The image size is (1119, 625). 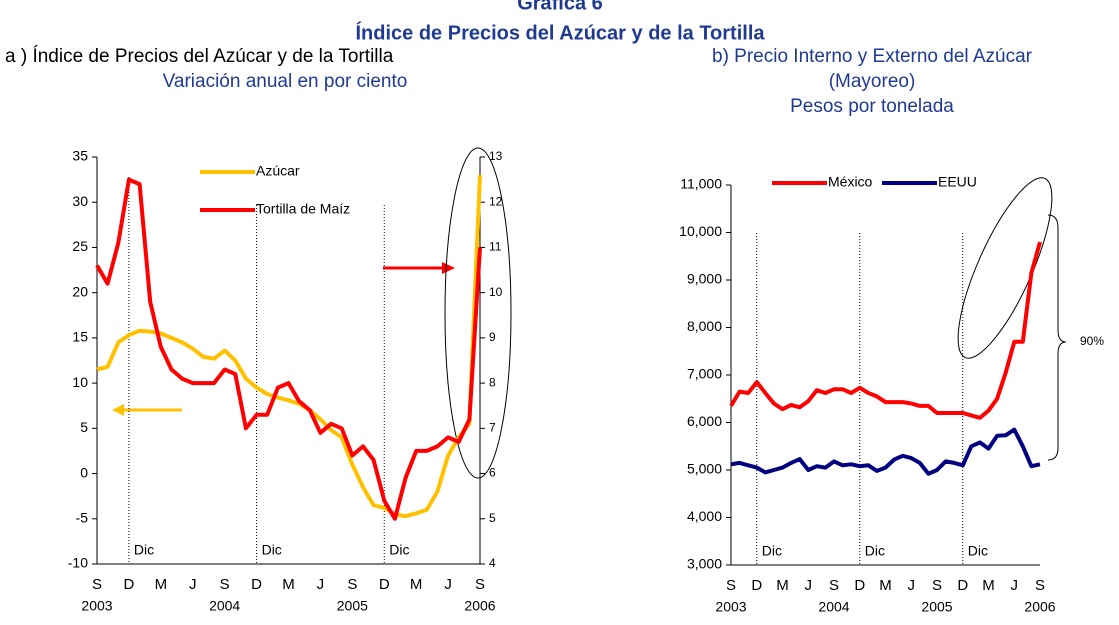 What do you see at coordinates (850, 182) in the screenshot?
I see `legend-label: México` at bounding box center [850, 182].